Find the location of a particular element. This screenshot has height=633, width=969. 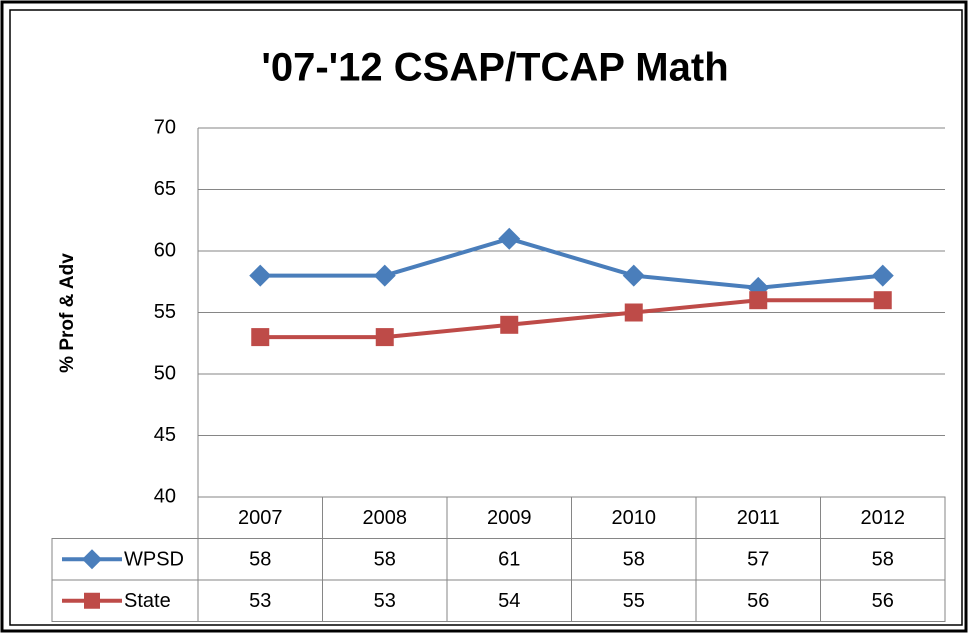

y-tick-label: 45 is located at coordinates (165, 435).